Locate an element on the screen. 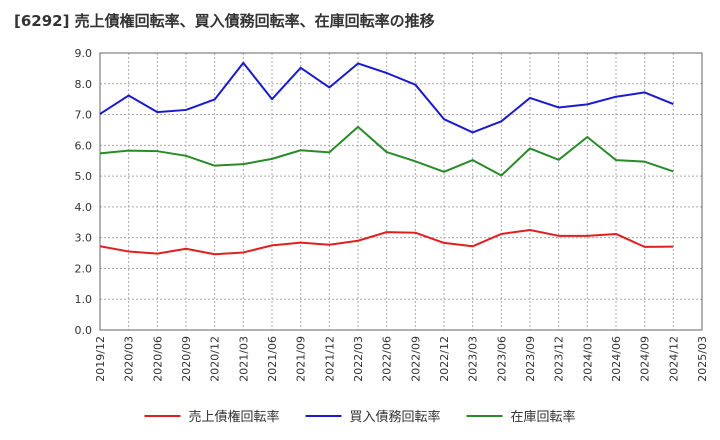  legend-label-1: 売上債権回転率 is located at coordinates (234, 417).